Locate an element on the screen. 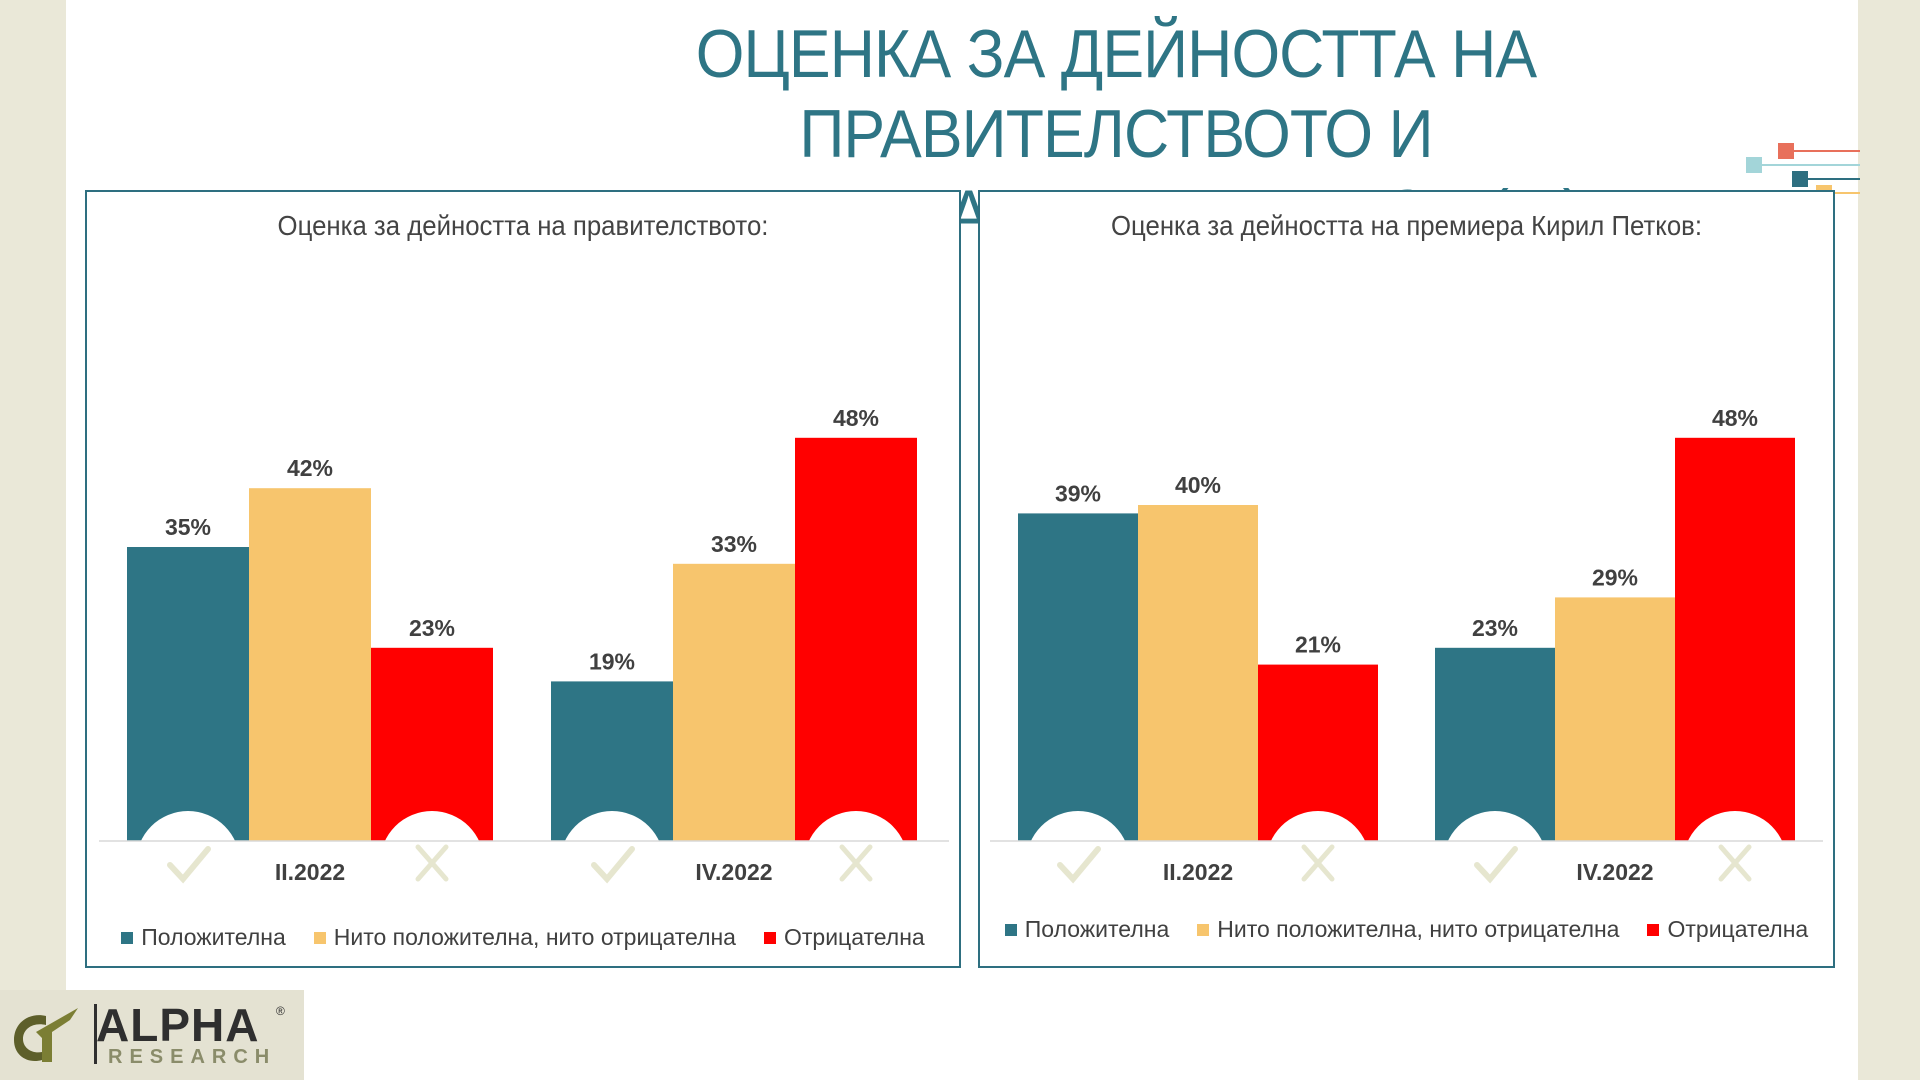 Image resolution: width=1920 pixels, height=1080 pixels. data-label: 19% is located at coordinates (612, 661).